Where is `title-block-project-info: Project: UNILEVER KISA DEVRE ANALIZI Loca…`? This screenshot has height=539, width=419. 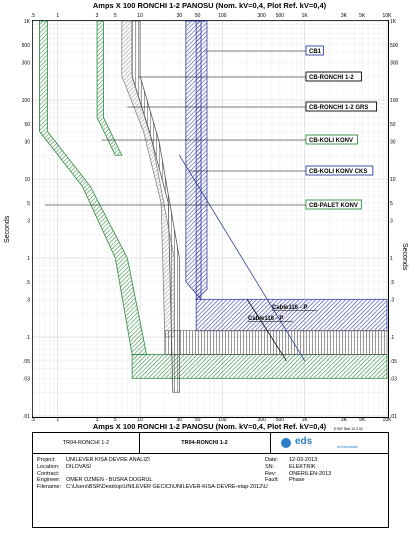 title-block-project-info: Project: UNILEVER KISA DEVRE ANALIZI Loca… is located at coordinates (152, 474).